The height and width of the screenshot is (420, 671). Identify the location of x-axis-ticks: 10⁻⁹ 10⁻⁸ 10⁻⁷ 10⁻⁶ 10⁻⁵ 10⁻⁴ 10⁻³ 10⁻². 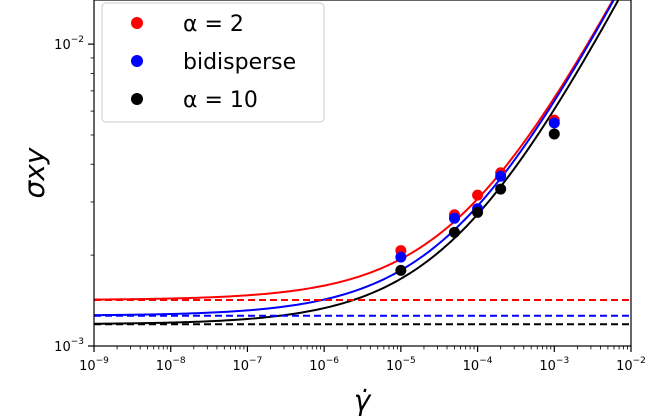
(362, 360).